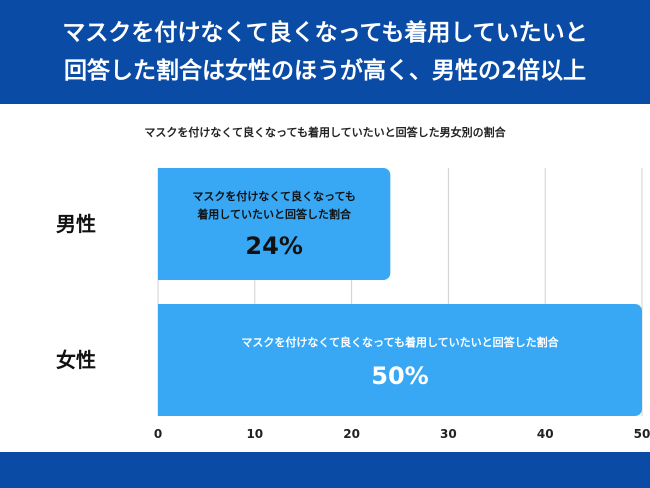  I want to click on bar-annotation: マスクを付けなくて良くなっても, so click(274, 196).